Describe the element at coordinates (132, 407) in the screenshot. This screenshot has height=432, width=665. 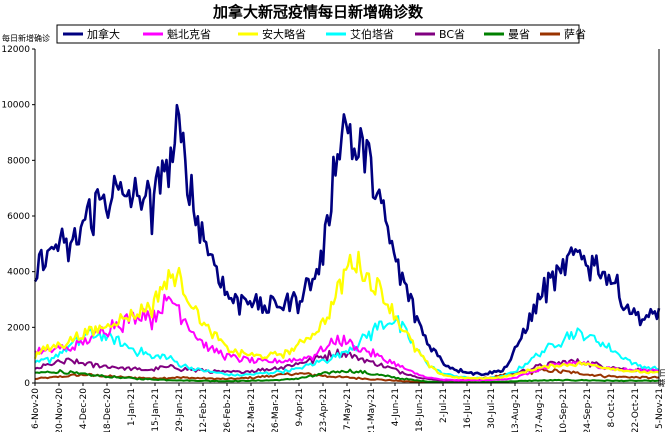
I see `x-tick-label: 1-Jan-21` at that location.